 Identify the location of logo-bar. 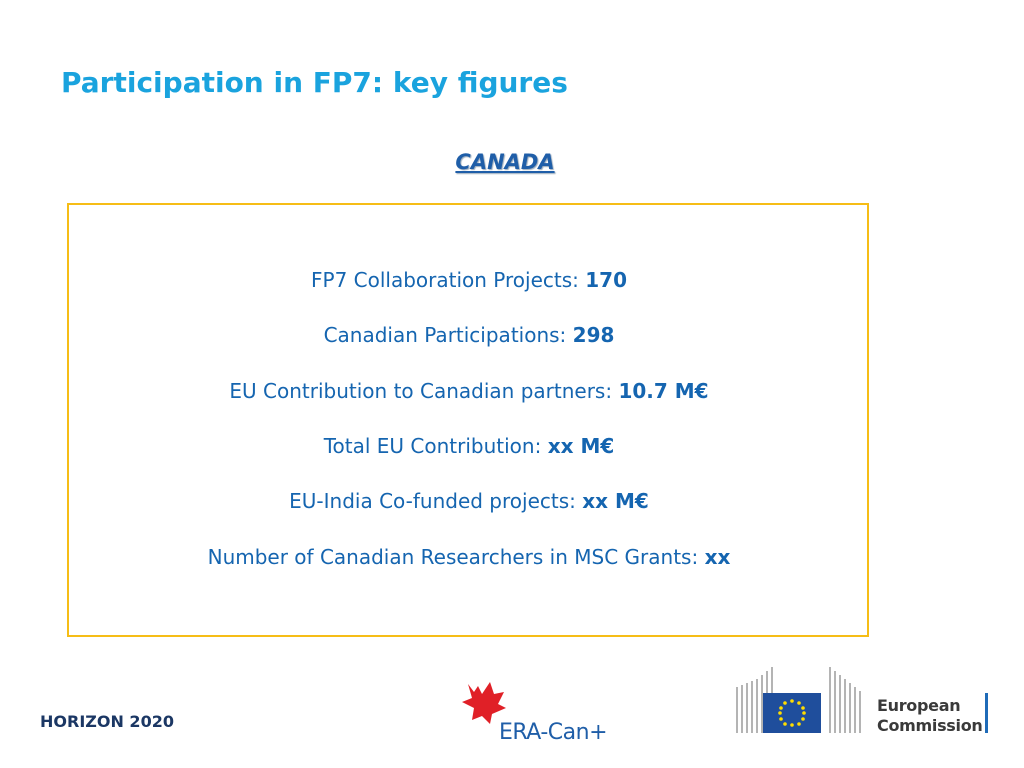
(986, 713).